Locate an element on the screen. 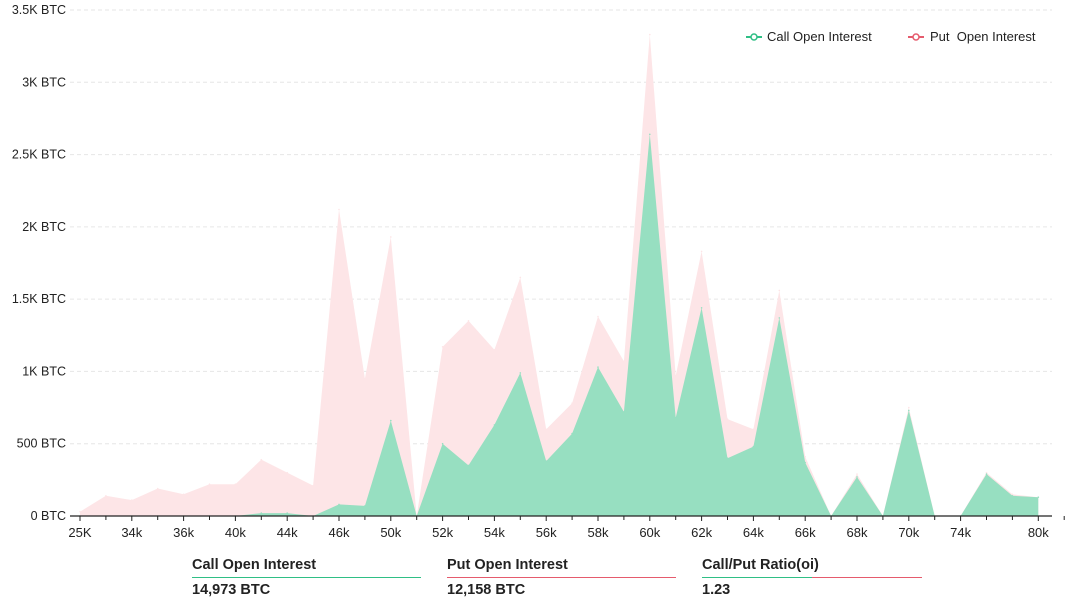 Image resolution: width=1065 pixels, height=605 pixels. y-tick-label: 0 BTC is located at coordinates (48, 516).